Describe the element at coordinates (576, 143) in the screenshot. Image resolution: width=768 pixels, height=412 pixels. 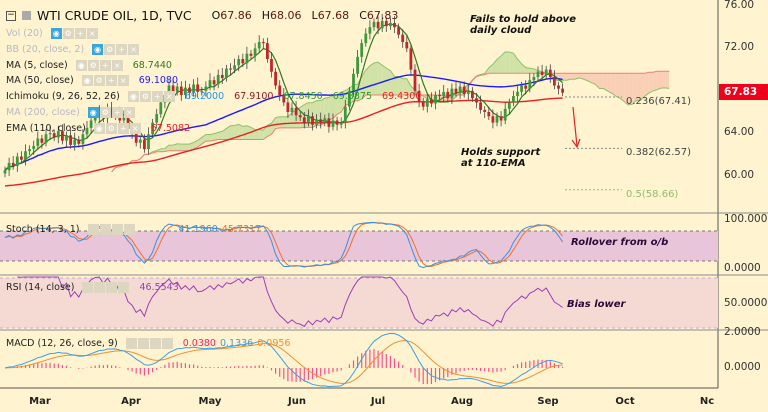
I see `down-arrow-head-icon` at that location.